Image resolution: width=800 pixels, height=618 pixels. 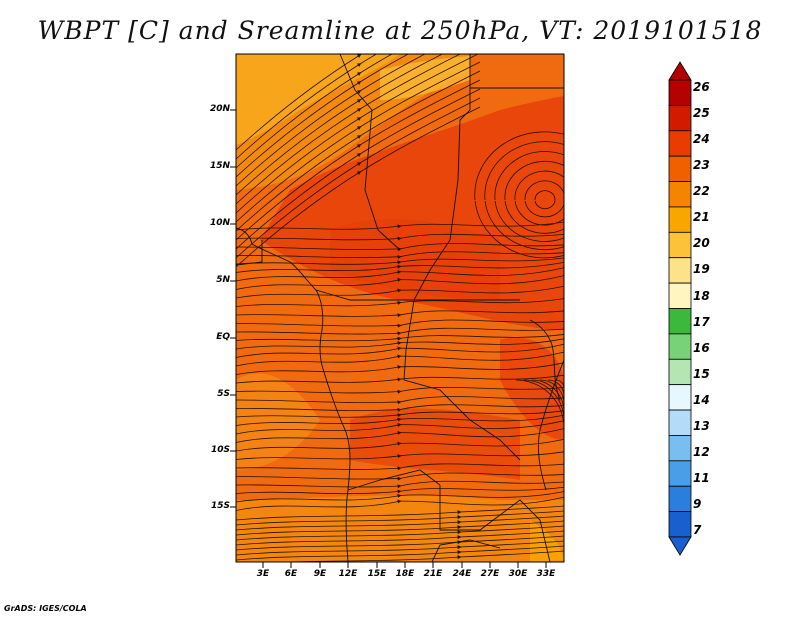 What do you see at coordinates (219, 223) in the screenshot?
I see `lat-label-10n: 10N` at bounding box center [219, 223].